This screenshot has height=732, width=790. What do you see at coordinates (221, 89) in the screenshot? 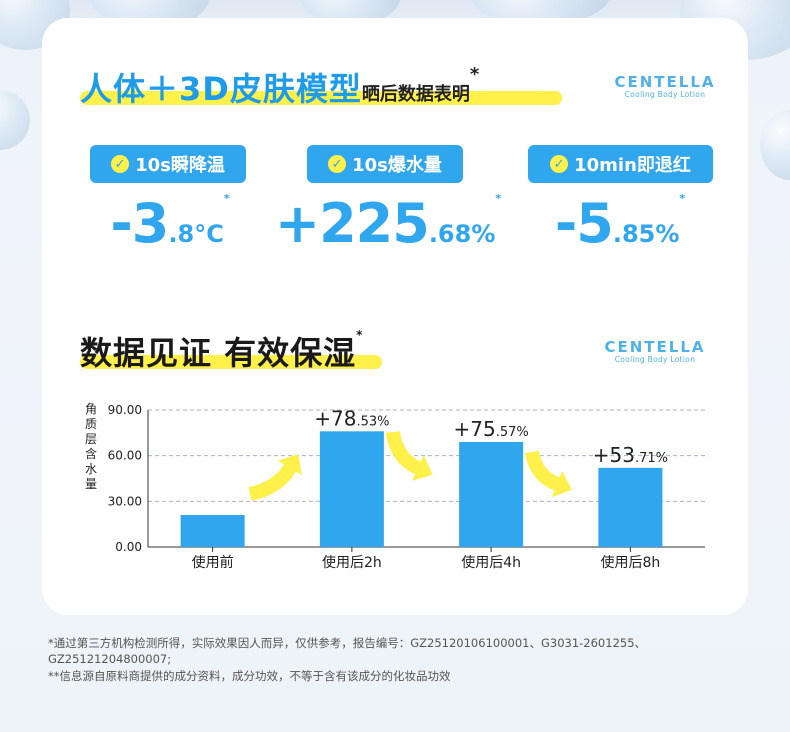
I see `section1-title-main: 人体＋3D皮肤模型` at bounding box center [221, 89].